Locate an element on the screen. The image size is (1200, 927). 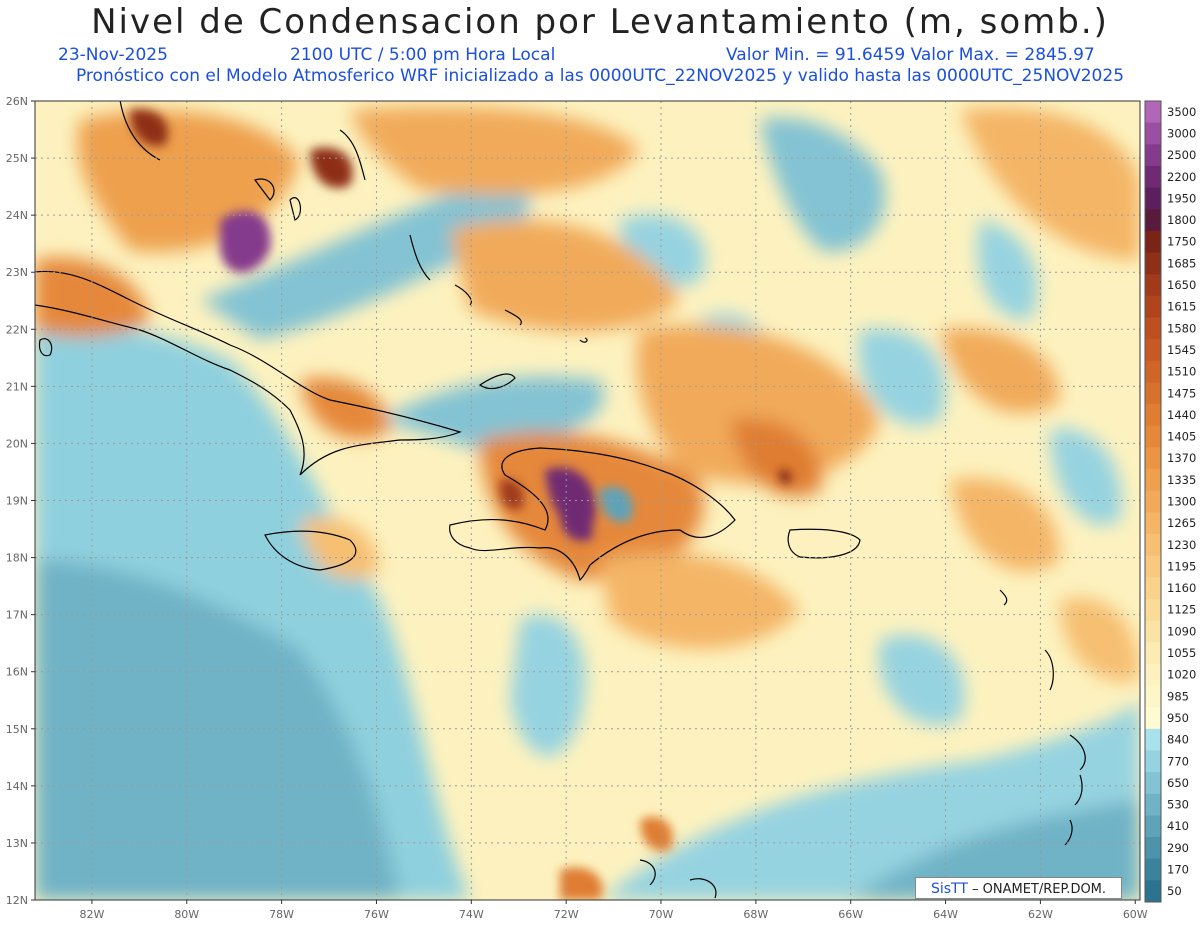
colorbar-label: 1510 is located at coordinates (1181, 372).